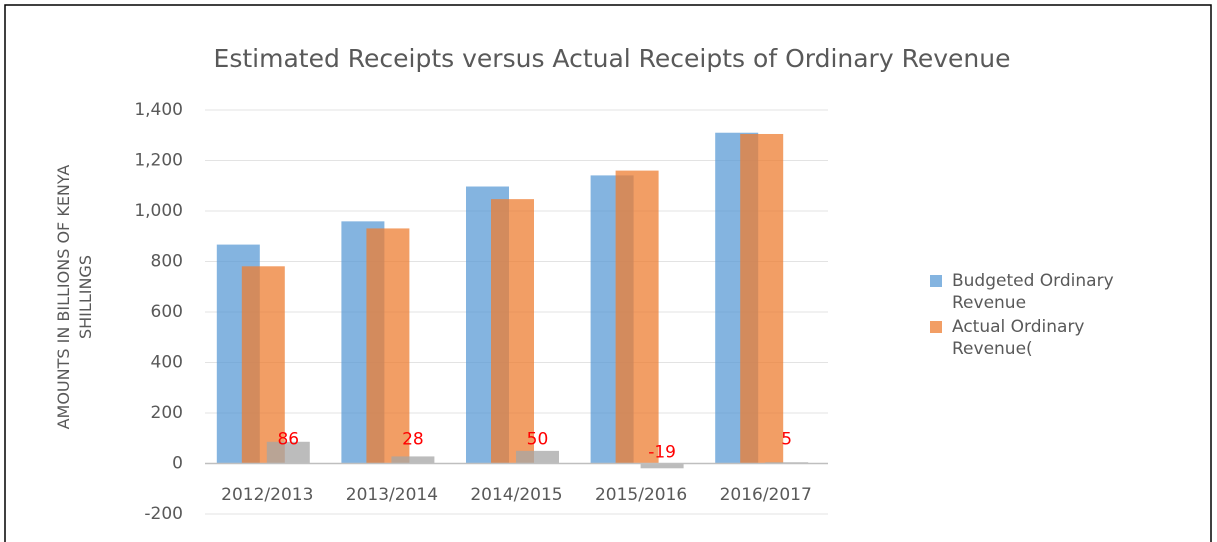  I want to click on data-label: 28, so click(413, 440).